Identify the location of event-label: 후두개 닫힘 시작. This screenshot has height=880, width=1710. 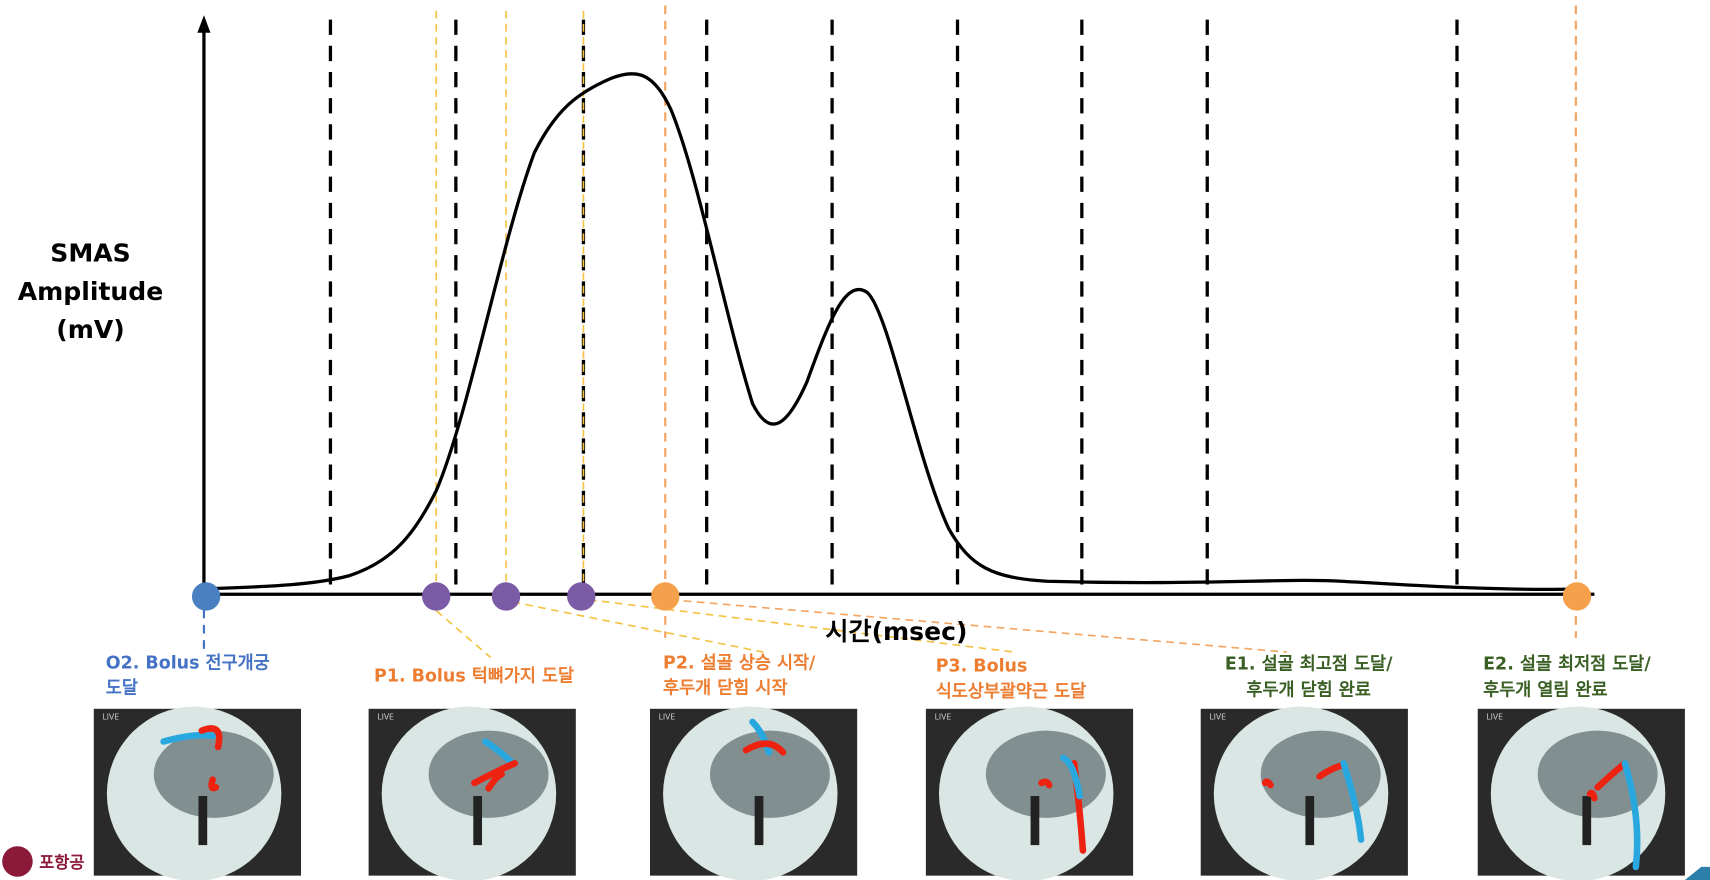
(725, 688).